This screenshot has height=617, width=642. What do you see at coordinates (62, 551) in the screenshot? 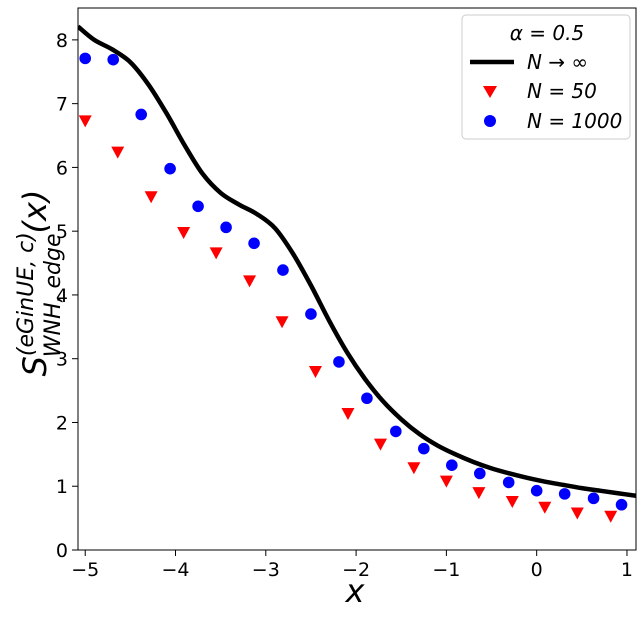
I see `y-tick-label: 0` at bounding box center [62, 551].